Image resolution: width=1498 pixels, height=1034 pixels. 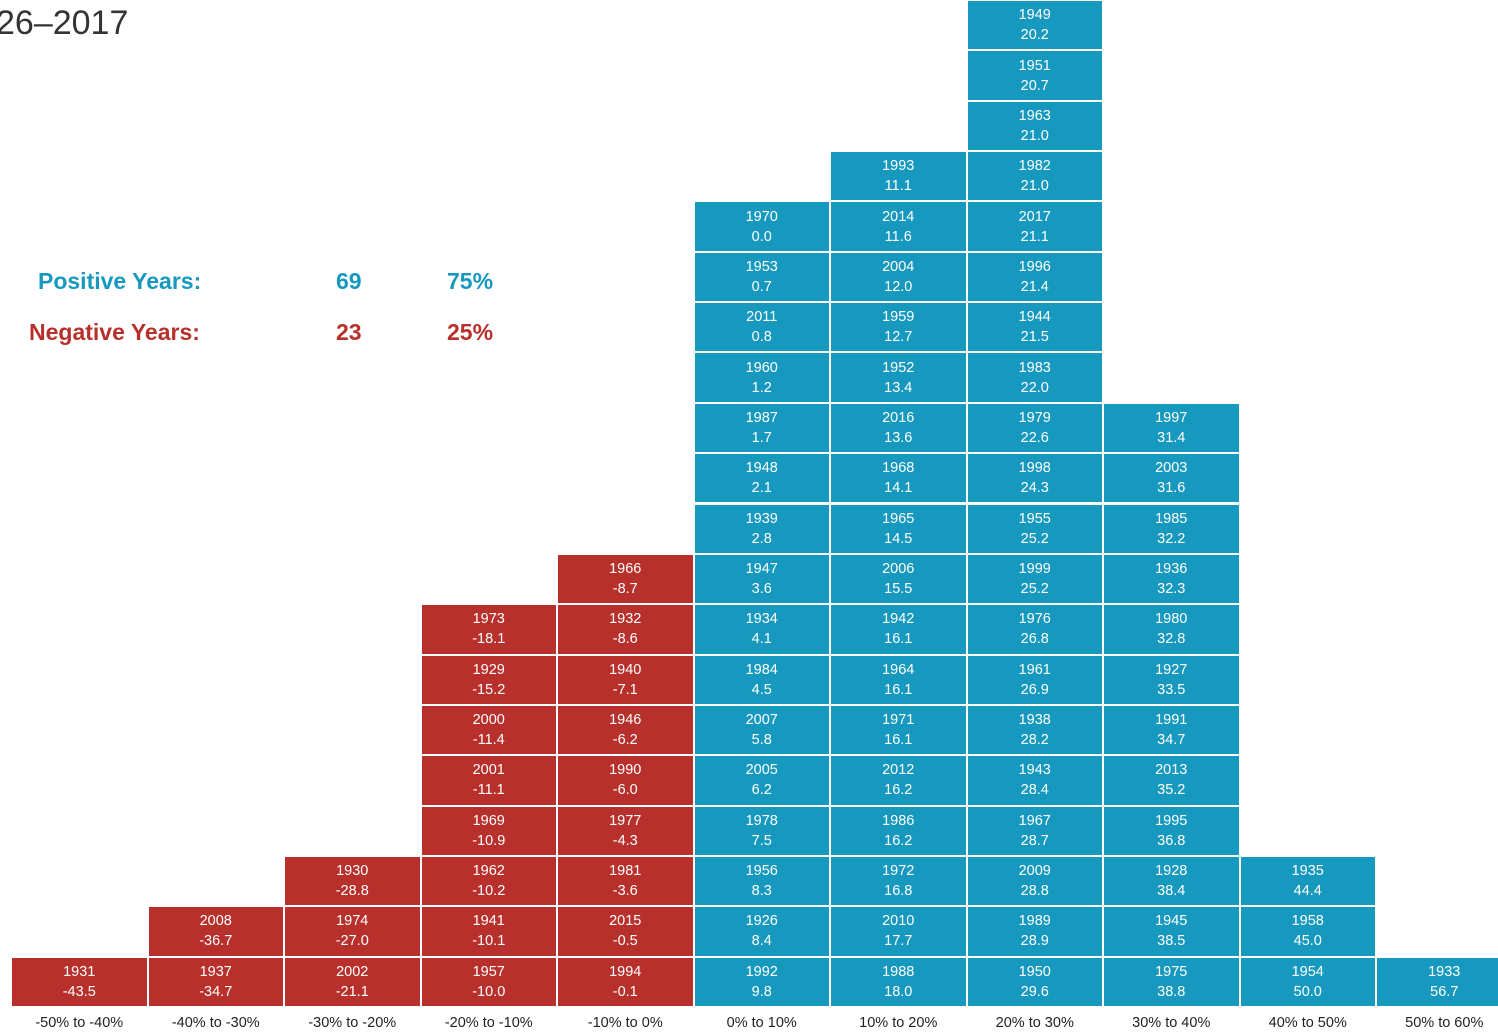 I want to click on cell-year: 2008, so click(x=215, y=921).